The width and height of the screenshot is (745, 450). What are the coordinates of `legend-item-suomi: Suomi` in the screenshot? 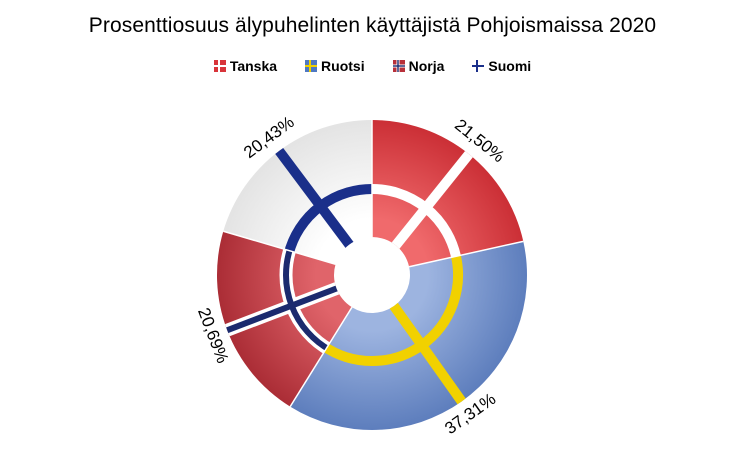 It's located at (501, 66).